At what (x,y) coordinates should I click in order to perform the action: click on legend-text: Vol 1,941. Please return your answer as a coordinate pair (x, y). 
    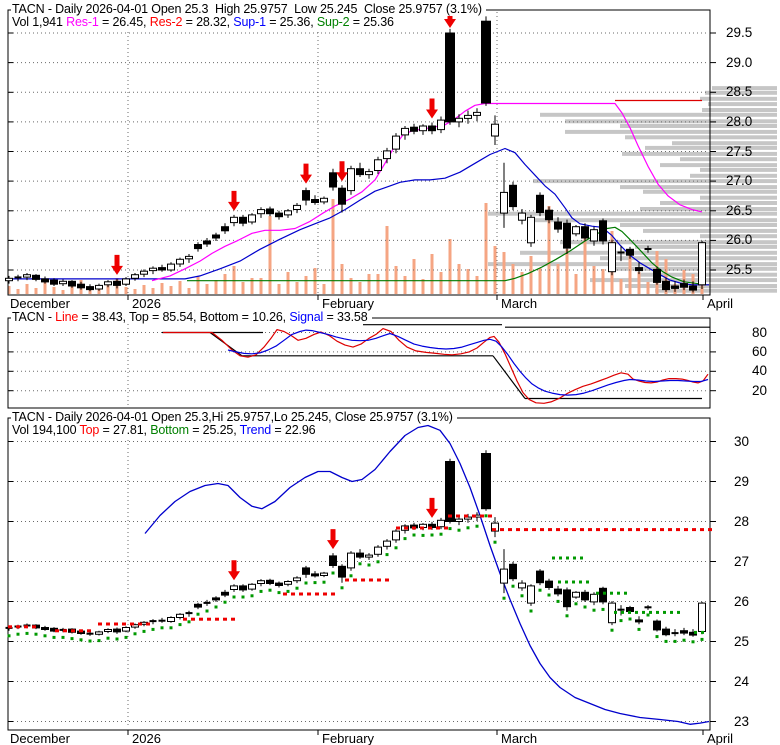
    Looking at the image, I should click on (39, 22).